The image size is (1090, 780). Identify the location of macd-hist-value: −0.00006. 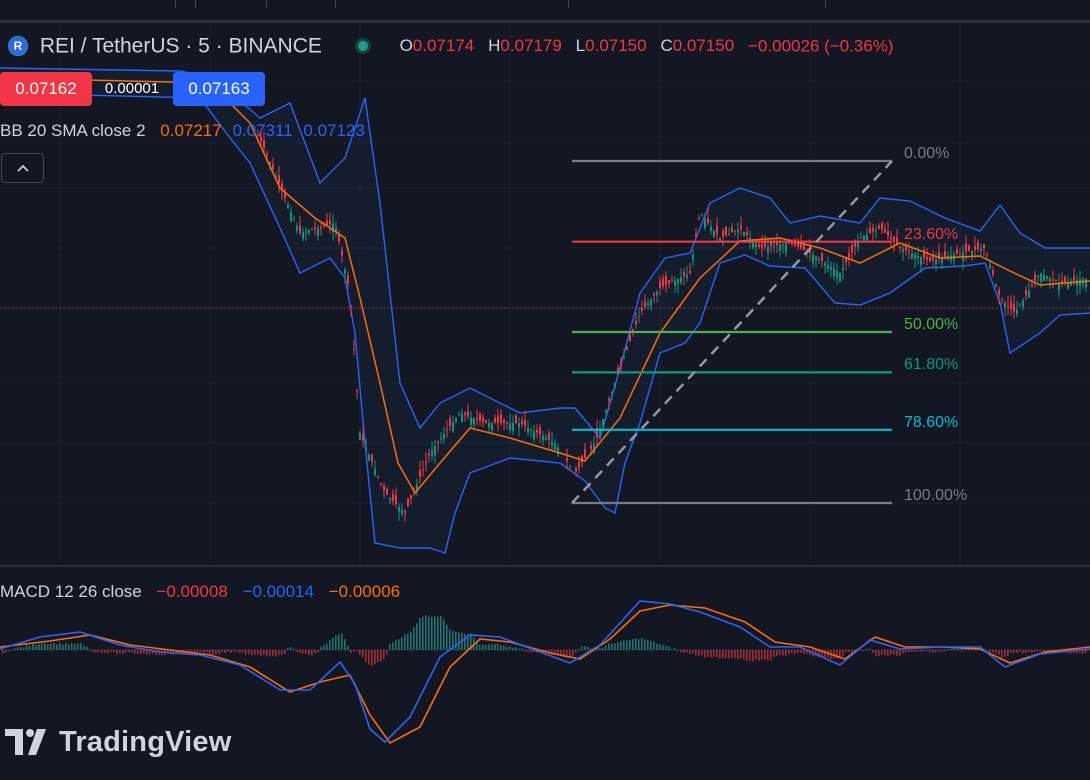
(364, 591).